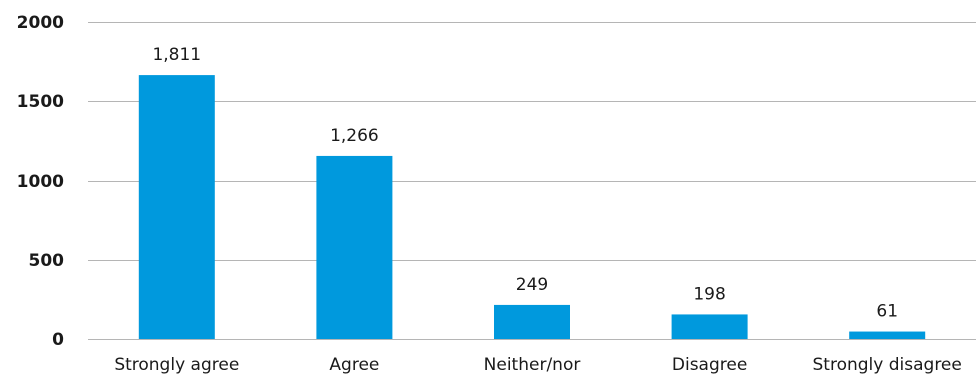  What do you see at coordinates (58, 340) in the screenshot?
I see `y-tick-label: 0` at bounding box center [58, 340].